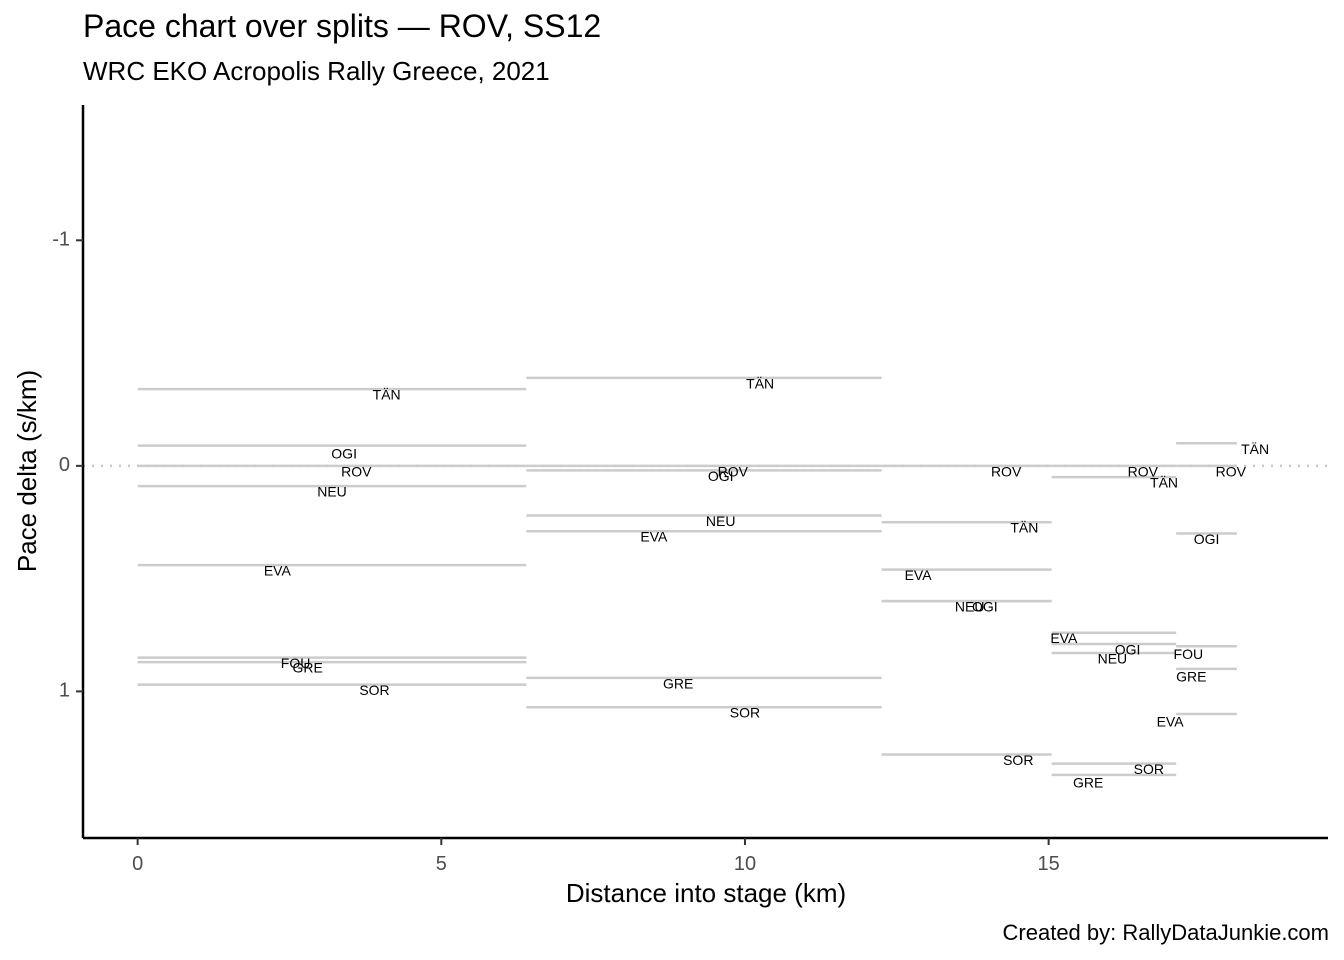 The image size is (1344, 960). I want to click on y-tick-label: 1, so click(64, 691).